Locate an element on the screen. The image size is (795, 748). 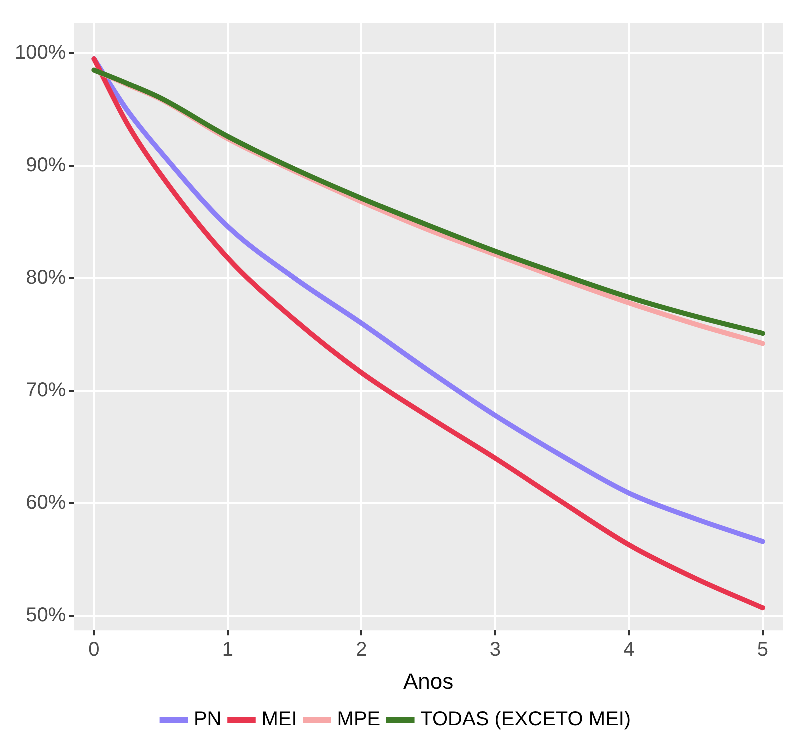
x-axis-title: Anos is located at coordinates (429, 681).